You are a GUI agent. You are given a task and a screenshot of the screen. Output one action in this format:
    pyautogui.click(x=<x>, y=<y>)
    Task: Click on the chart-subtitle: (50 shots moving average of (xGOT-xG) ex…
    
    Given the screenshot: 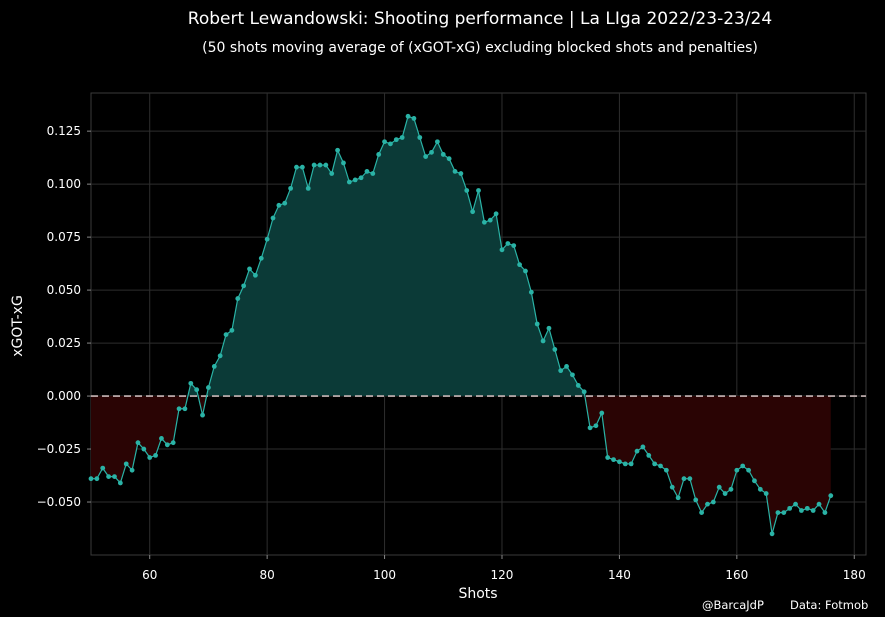 What is the action you would take?
    pyautogui.click(x=480, y=48)
    